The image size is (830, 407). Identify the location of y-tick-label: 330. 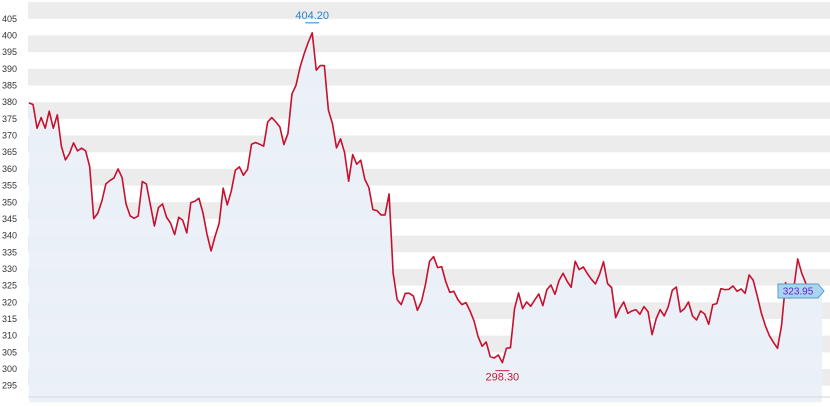
(9, 269).